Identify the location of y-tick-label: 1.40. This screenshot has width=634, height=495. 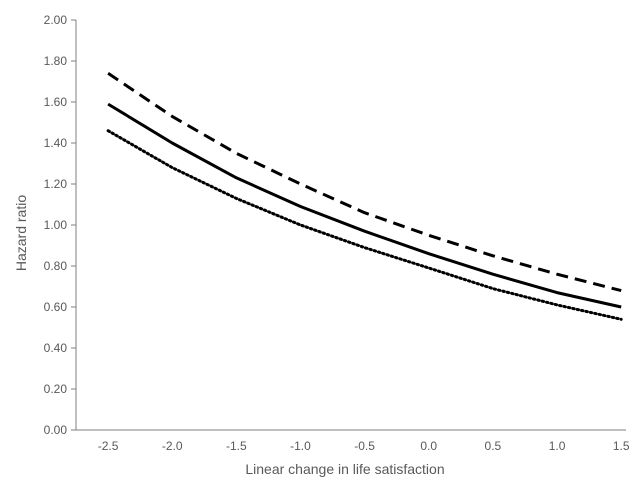
(56, 143).